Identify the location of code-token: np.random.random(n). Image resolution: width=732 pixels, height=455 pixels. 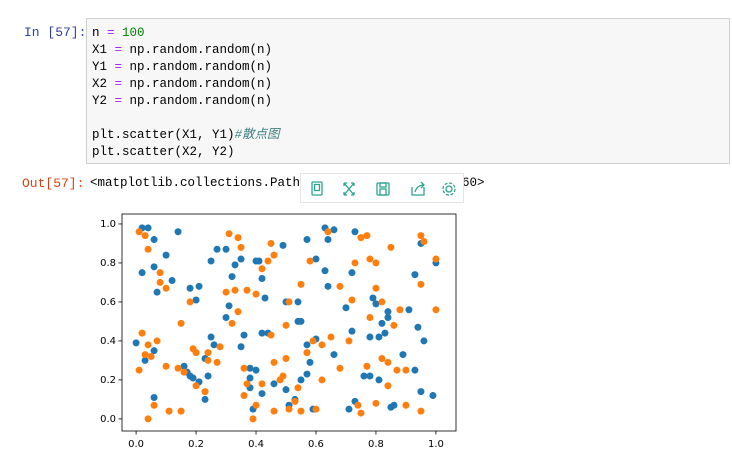
(197, 101).